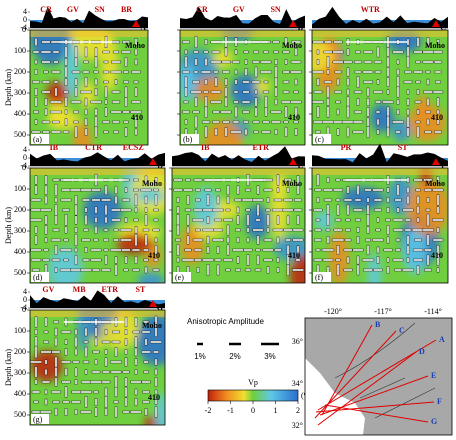 The image size is (456, 440). Describe the element at coordinates (97, 171) in the screenshot. I see `shallow-layer` at that location.